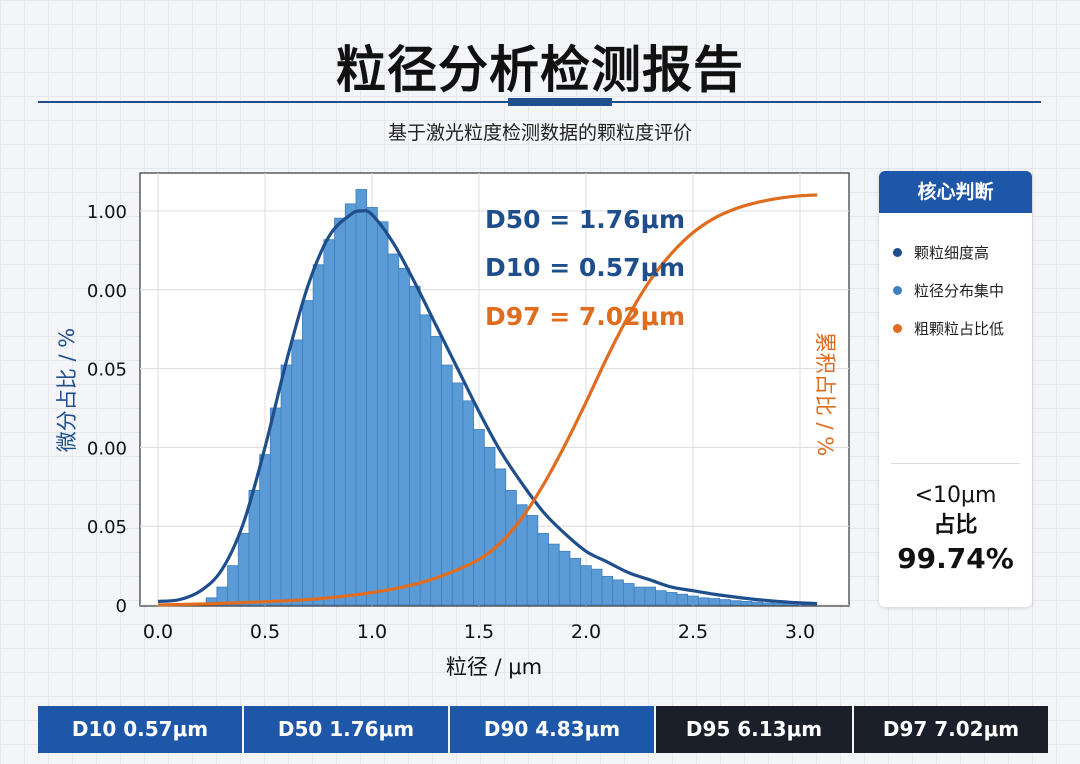 Image resolution: width=1080 pixels, height=764 pixels. I want to click on x-tick-label: 2.0, so click(586, 632).